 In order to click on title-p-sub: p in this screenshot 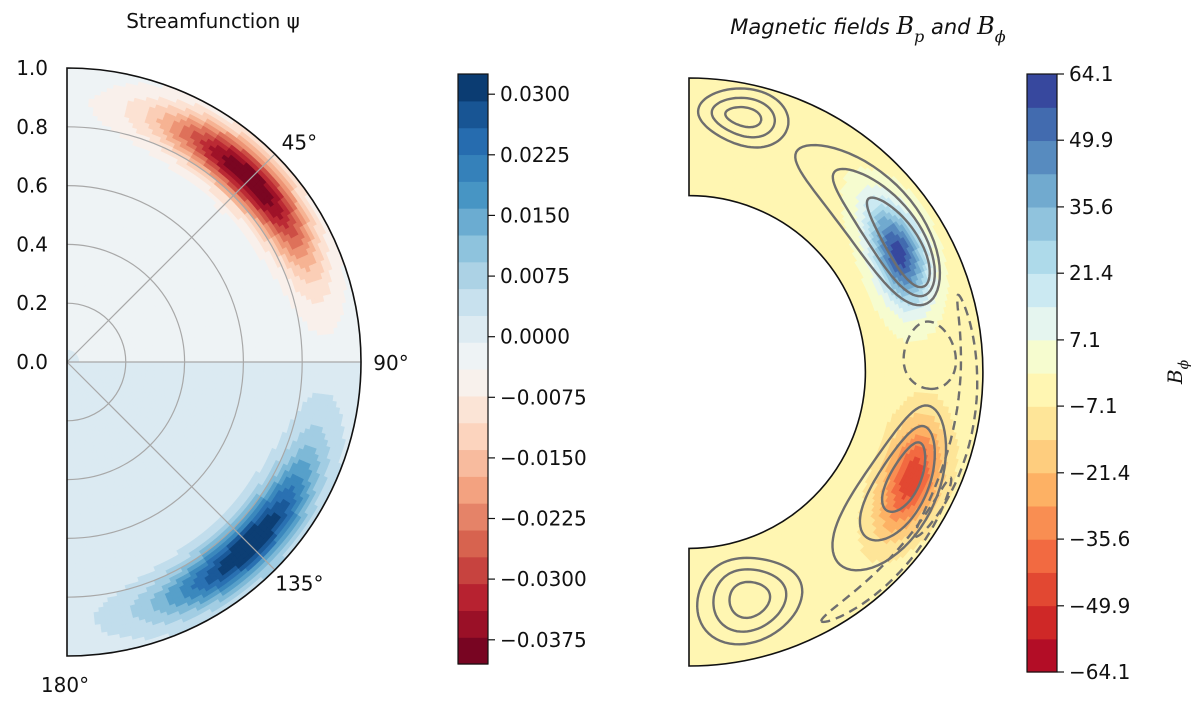, I will do `click(919, 36)`.